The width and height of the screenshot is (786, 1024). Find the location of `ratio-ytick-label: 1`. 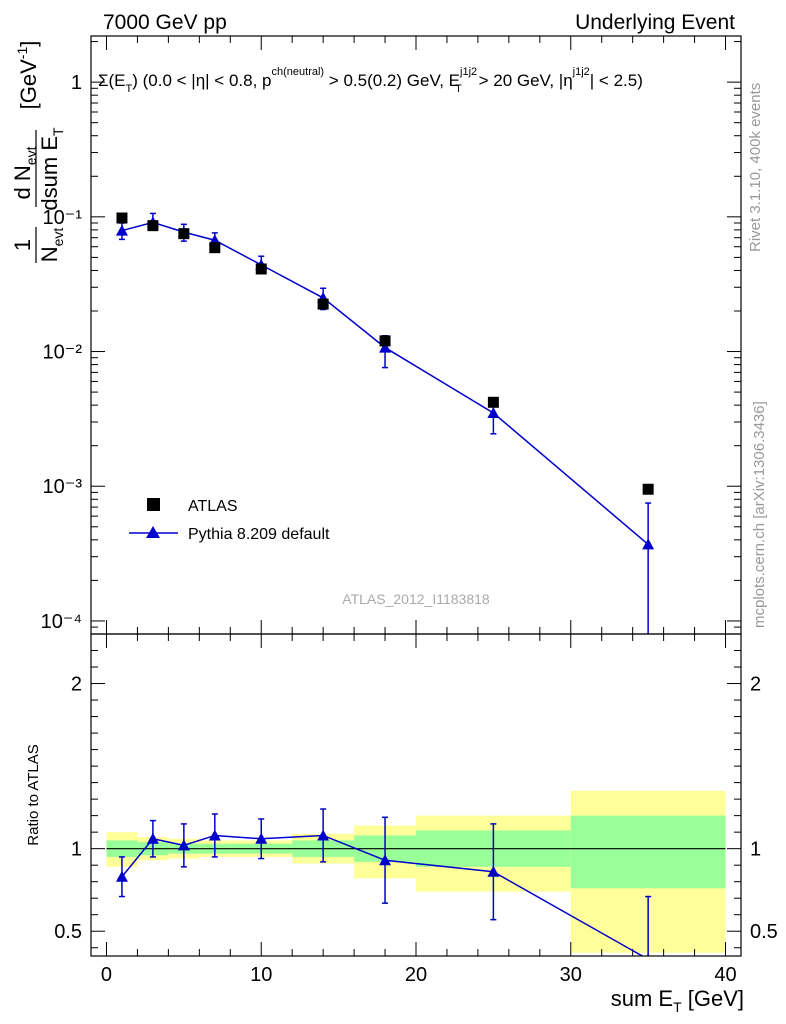

ratio-ytick-label: 1 is located at coordinates (76, 850).